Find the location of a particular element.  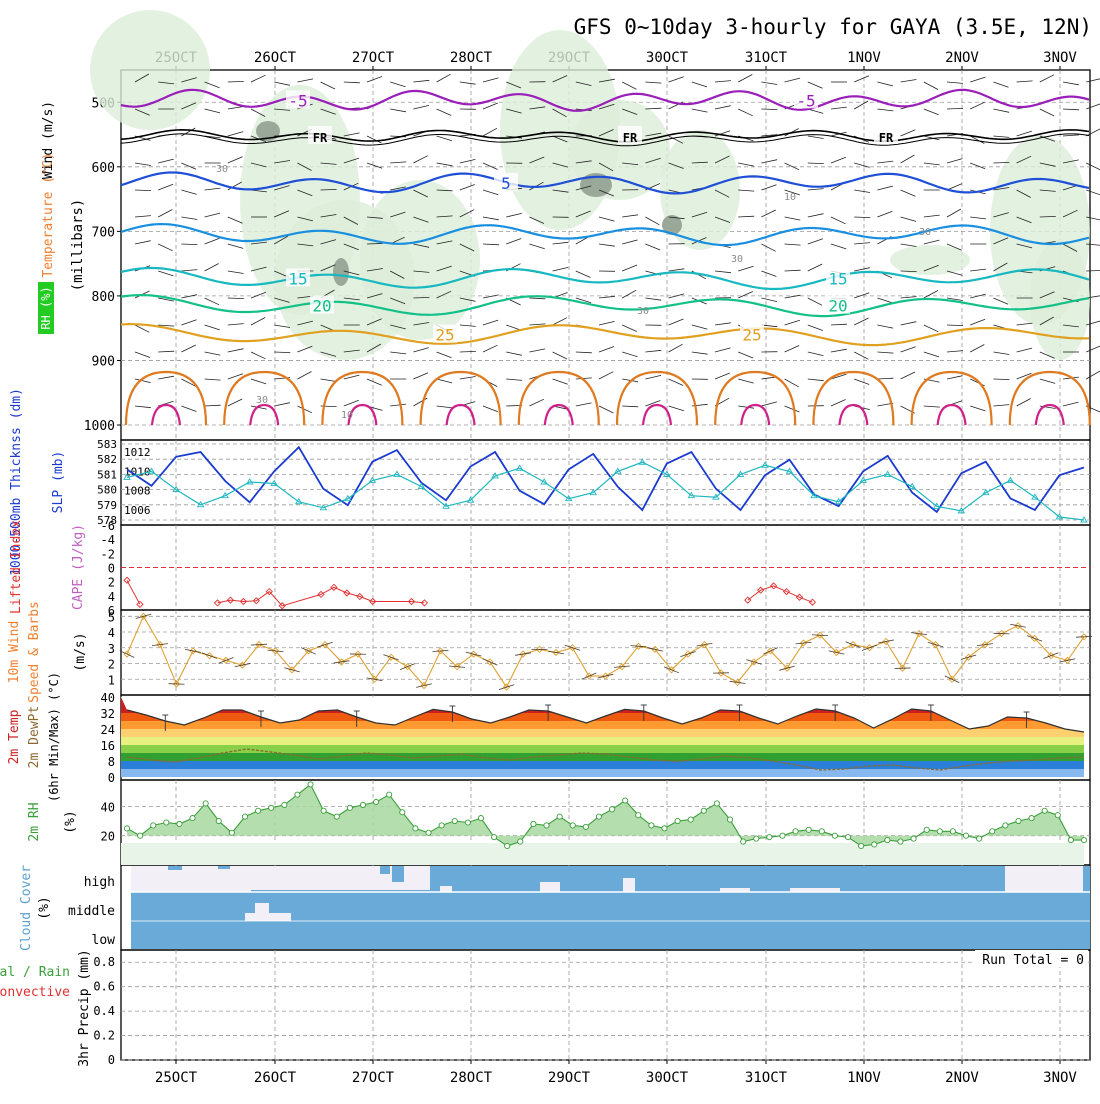

slp-line is located at coordinates (605, 479).